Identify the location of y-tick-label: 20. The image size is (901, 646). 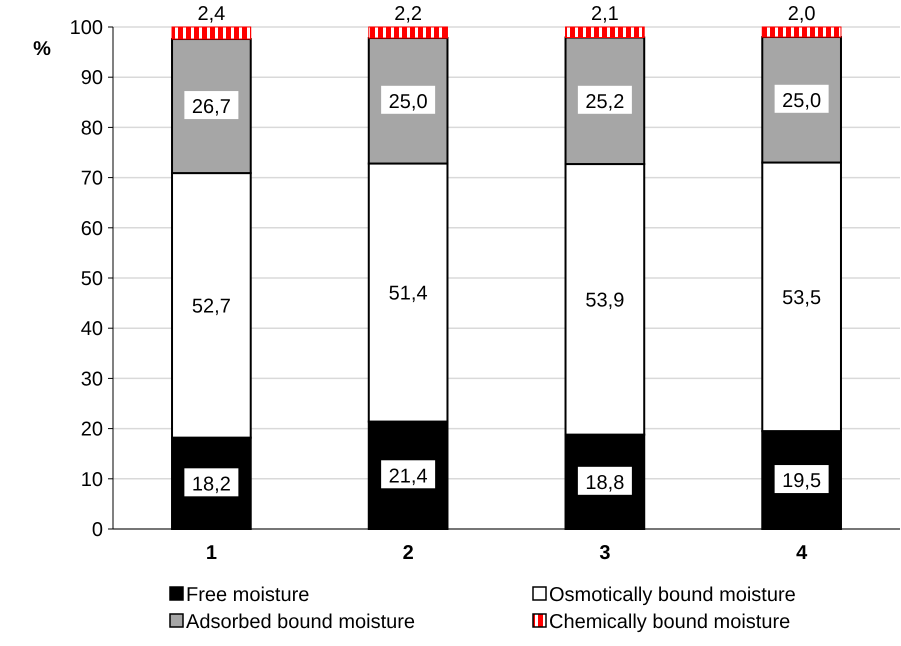
(91, 429).